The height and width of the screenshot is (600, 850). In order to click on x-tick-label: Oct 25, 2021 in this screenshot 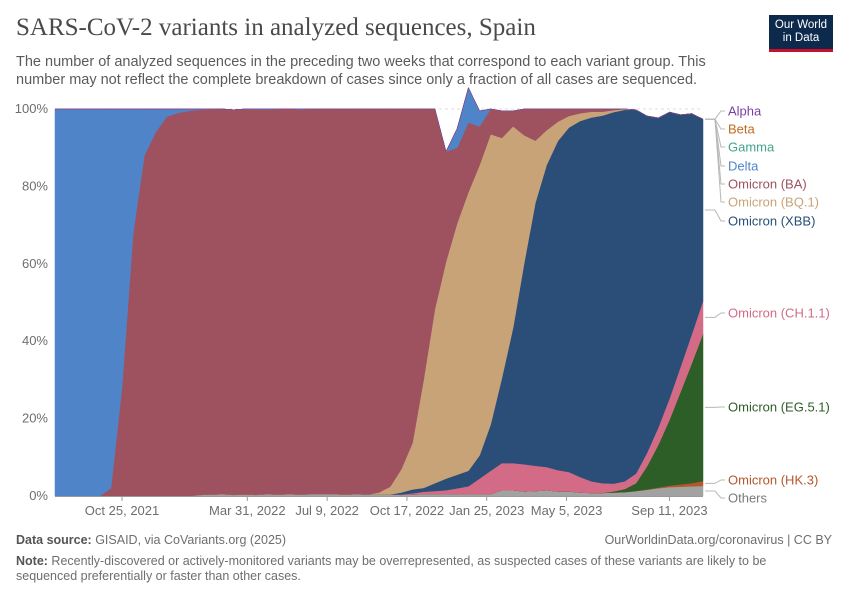, I will do `click(122, 510)`.